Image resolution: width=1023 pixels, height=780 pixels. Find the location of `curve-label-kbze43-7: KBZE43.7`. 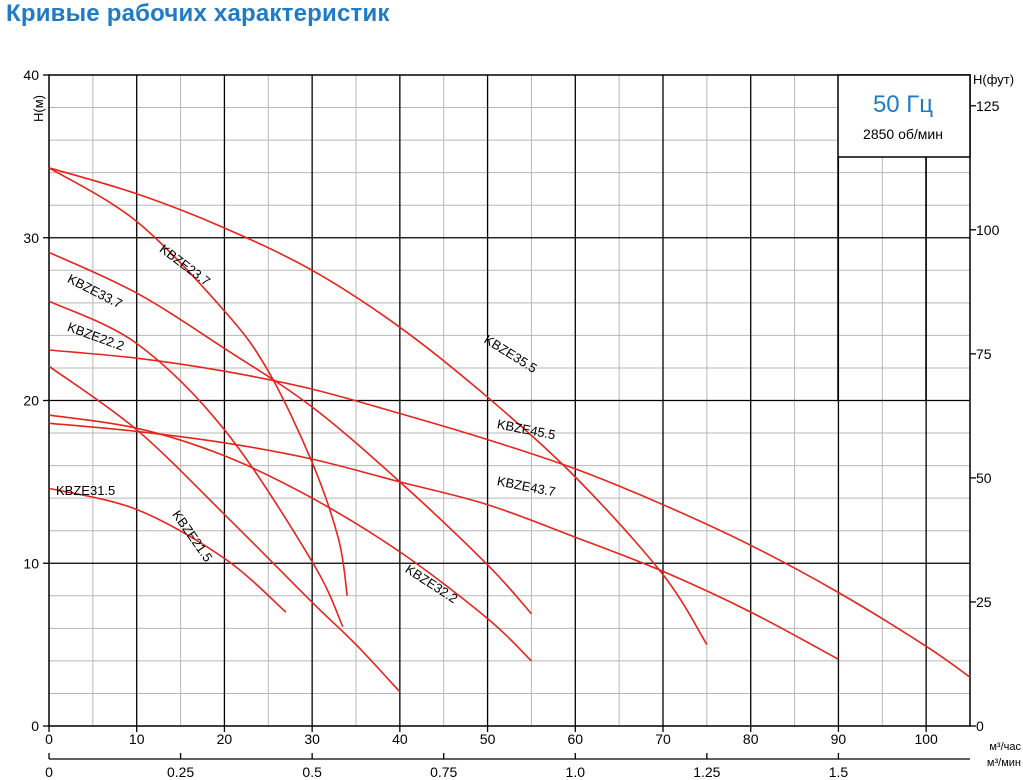

curve-label-kbze43-7: KBZE43.7 is located at coordinates (526, 486).